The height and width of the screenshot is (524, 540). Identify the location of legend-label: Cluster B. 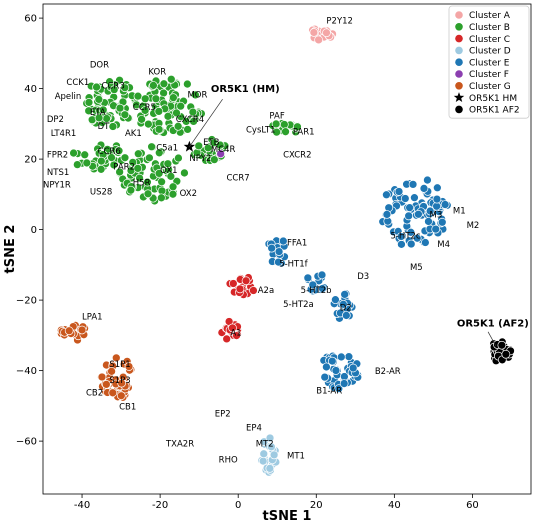
(489, 28).